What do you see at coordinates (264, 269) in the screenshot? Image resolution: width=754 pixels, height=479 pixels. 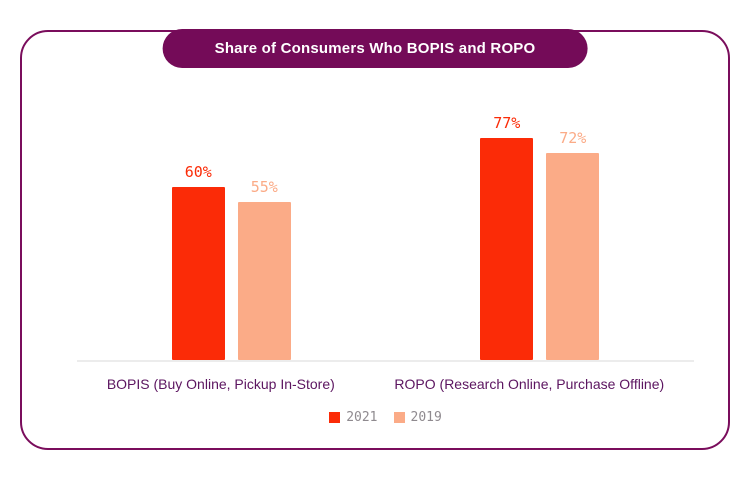 I see `bar-2019-group-0: 55%` at bounding box center [264, 269].